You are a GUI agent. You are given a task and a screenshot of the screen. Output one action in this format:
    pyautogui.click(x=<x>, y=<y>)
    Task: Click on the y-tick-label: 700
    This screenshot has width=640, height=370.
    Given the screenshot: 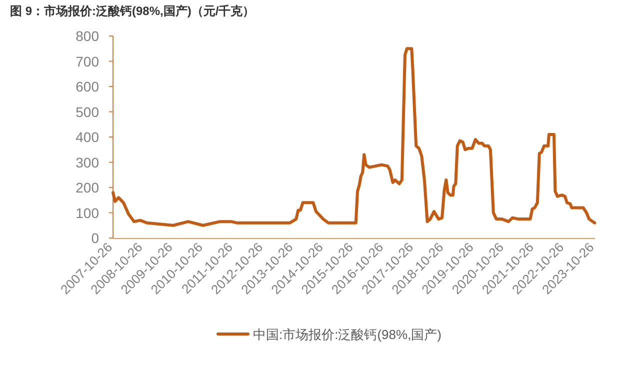 What is the action you would take?
    pyautogui.click(x=88, y=61)
    